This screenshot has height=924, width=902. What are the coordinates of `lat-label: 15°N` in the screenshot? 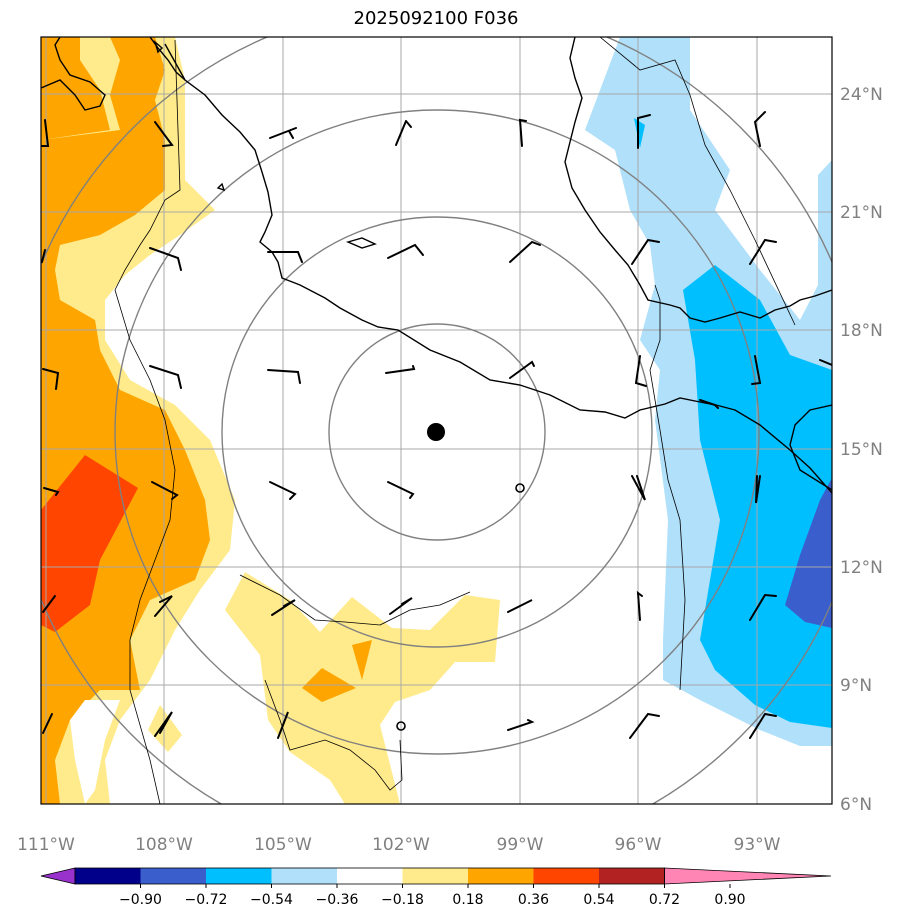 It's located at (861, 450).